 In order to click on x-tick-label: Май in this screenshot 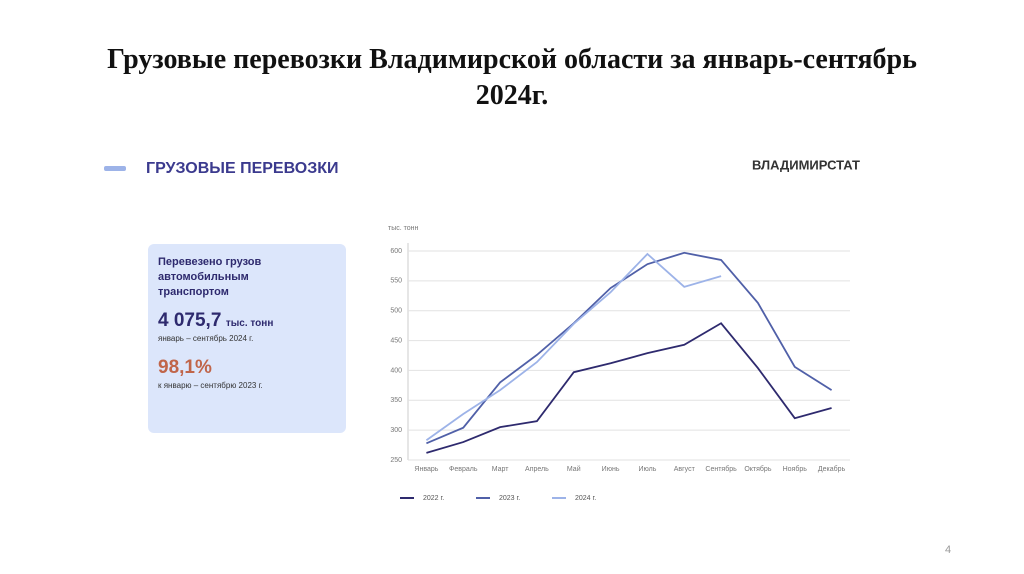, I will do `click(574, 469)`.